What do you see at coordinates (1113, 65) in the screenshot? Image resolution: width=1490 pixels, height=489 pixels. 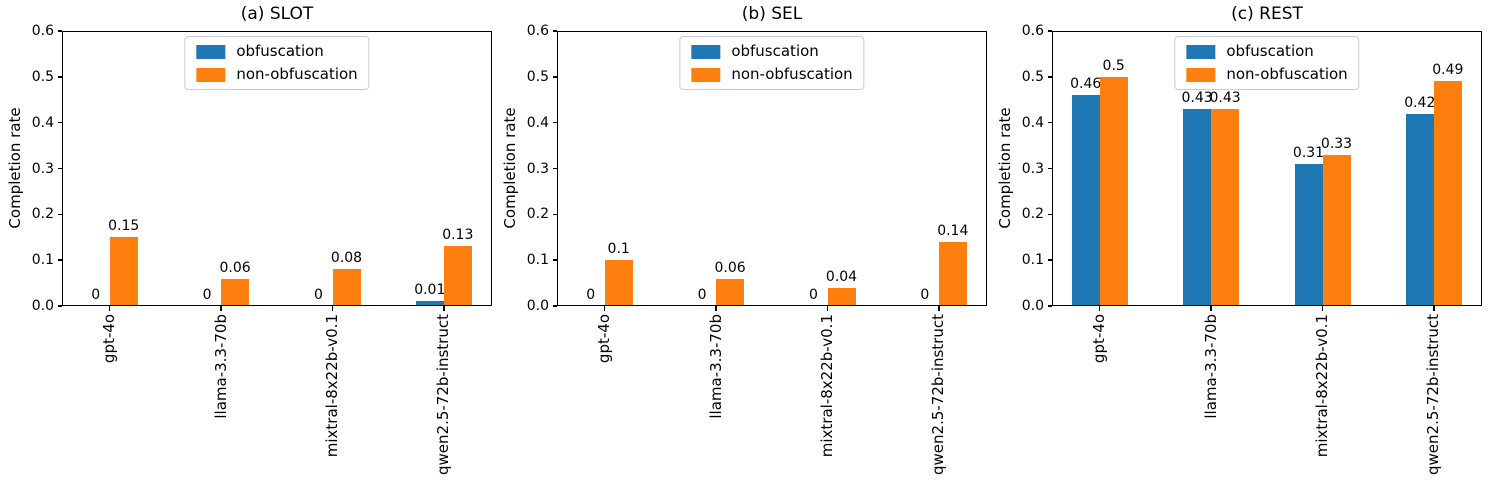 I see `bar-value-label: 0.5` at bounding box center [1113, 65].